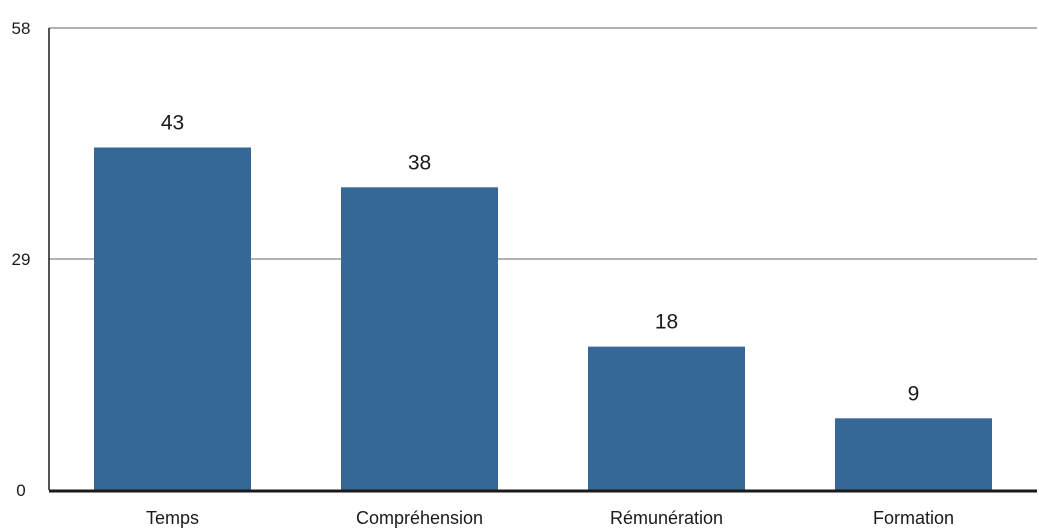 This screenshot has width=1039, height=530. What do you see at coordinates (666, 322) in the screenshot?
I see `data-label-rémunération: 18` at bounding box center [666, 322].